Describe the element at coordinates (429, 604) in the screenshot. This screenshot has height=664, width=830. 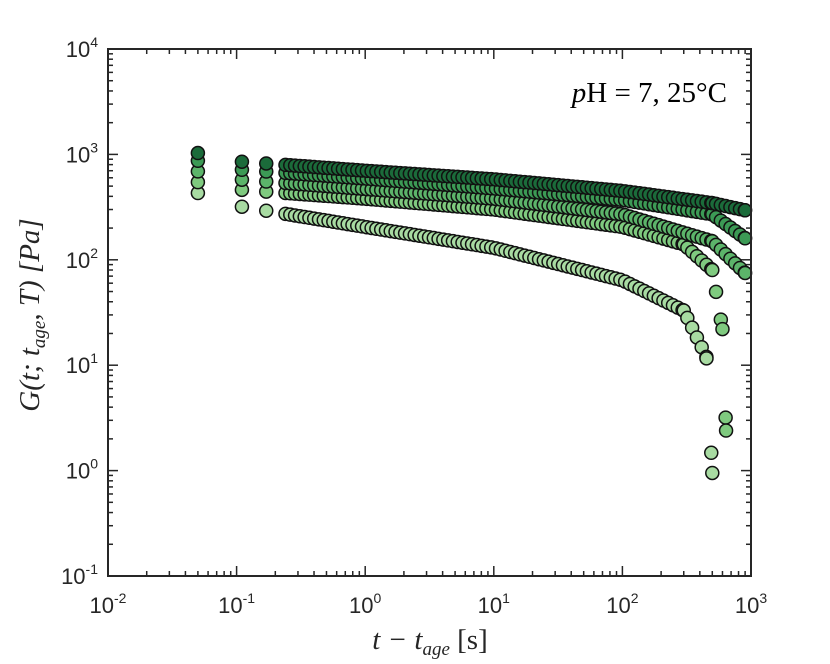
I see `x-tick-labels: 10⁻² 10⁻¹ 10⁰ 10¹ 10² 10³` at that location.